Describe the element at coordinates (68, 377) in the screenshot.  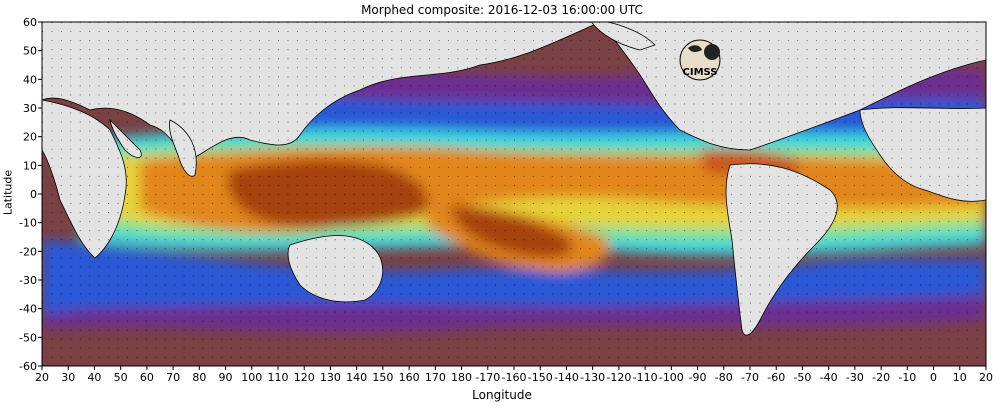
I see `lon-tick-label: 30` at that location.